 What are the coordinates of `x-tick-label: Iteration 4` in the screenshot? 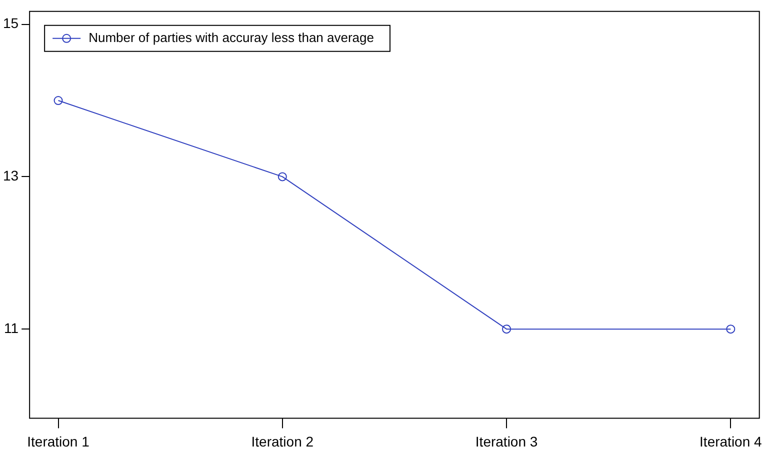 It's located at (731, 441).